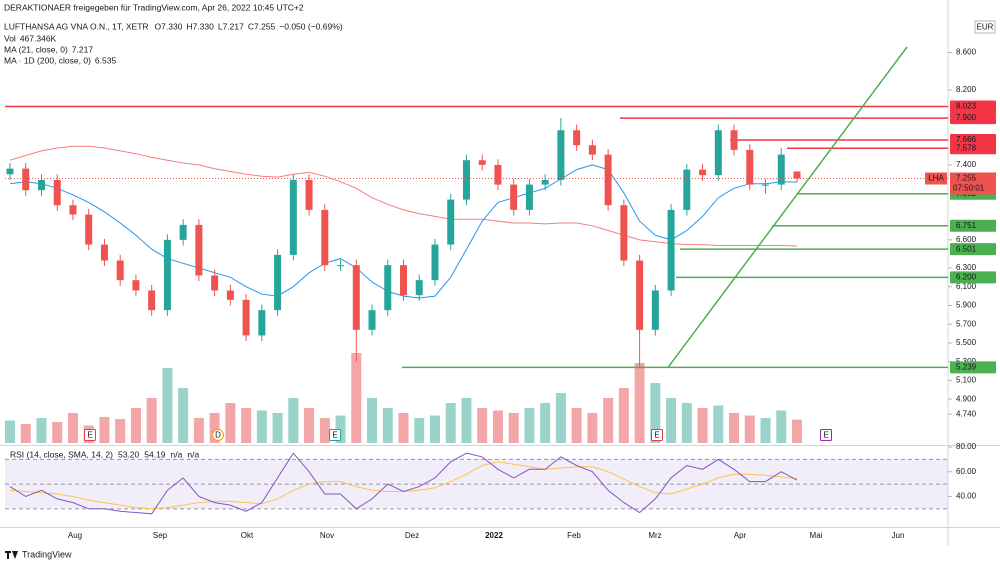 The height and width of the screenshot is (566, 1000). Describe the element at coordinates (966, 286) in the screenshot. I see `y-tick-label: 6.100` at that location.